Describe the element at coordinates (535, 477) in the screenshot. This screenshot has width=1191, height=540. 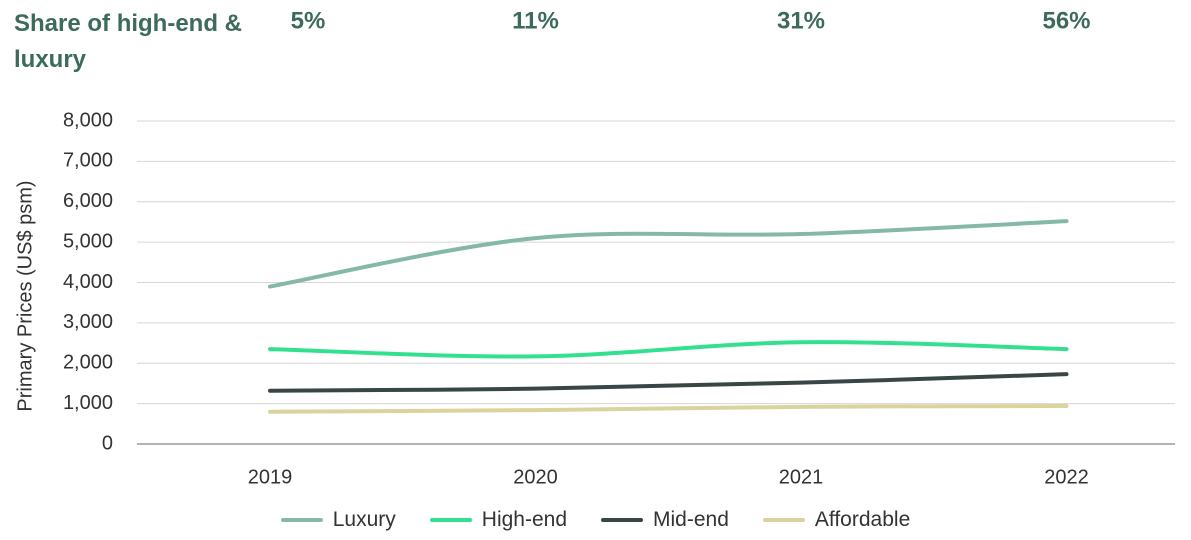
I see `x-tick-label: 2020` at that location.